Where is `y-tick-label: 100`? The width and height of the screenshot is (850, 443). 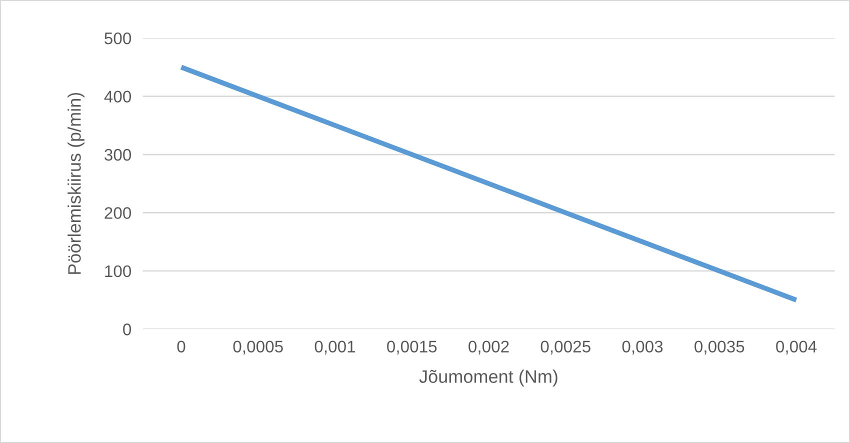
y-tick-label: 100 is located at coordinates (118, 271).